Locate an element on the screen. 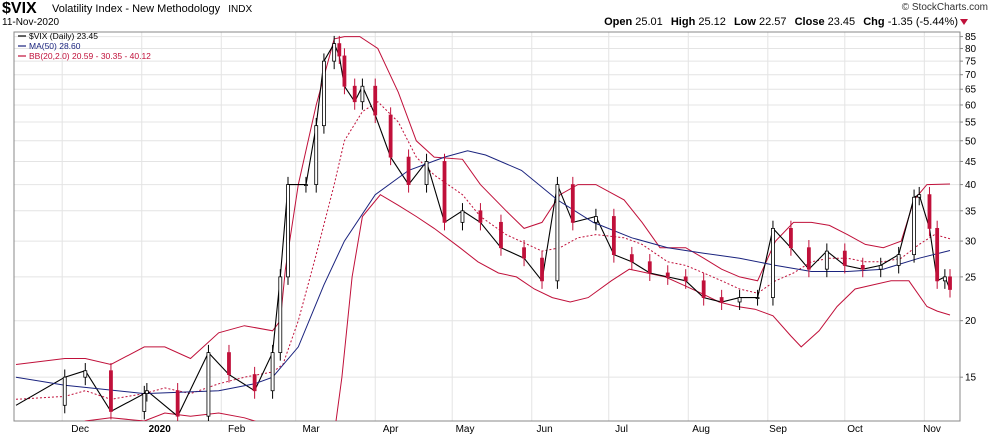  exchange-text: INDX is located at coordinates (240, 9).